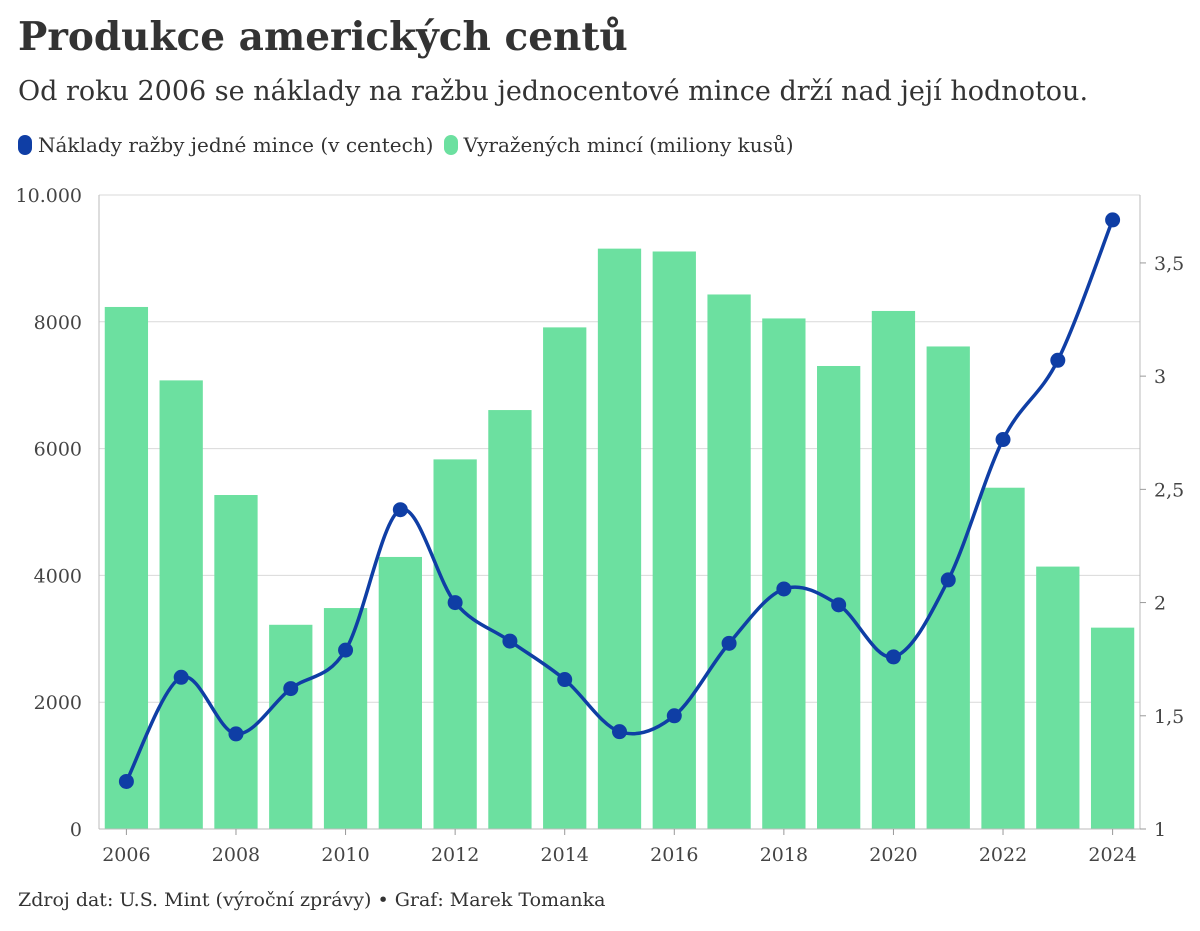  Describe the element at coordinates (729, 561) in the screenshot. I see `bar-2017` at that location.